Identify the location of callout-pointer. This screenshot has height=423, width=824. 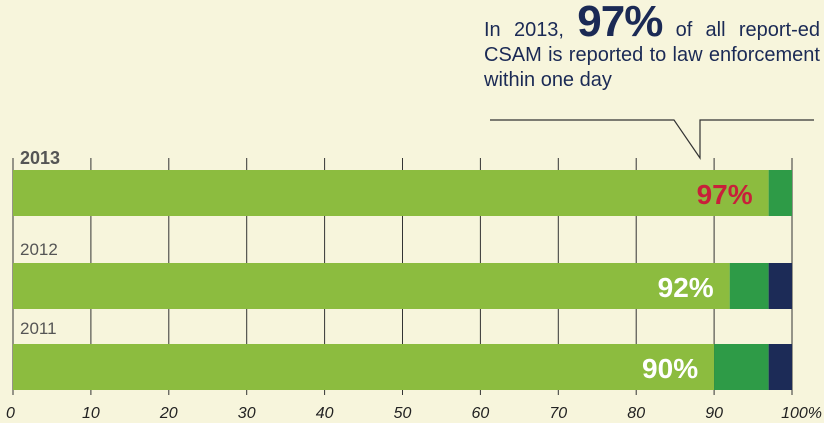
(652, 139).